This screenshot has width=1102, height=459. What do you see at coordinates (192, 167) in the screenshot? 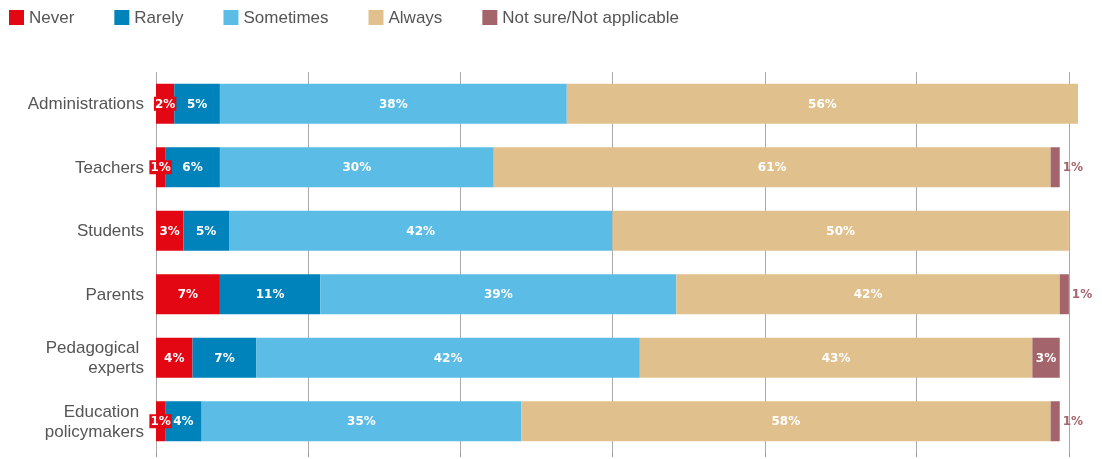
I see `data-label: 6%` at bounding box center [192, 167].